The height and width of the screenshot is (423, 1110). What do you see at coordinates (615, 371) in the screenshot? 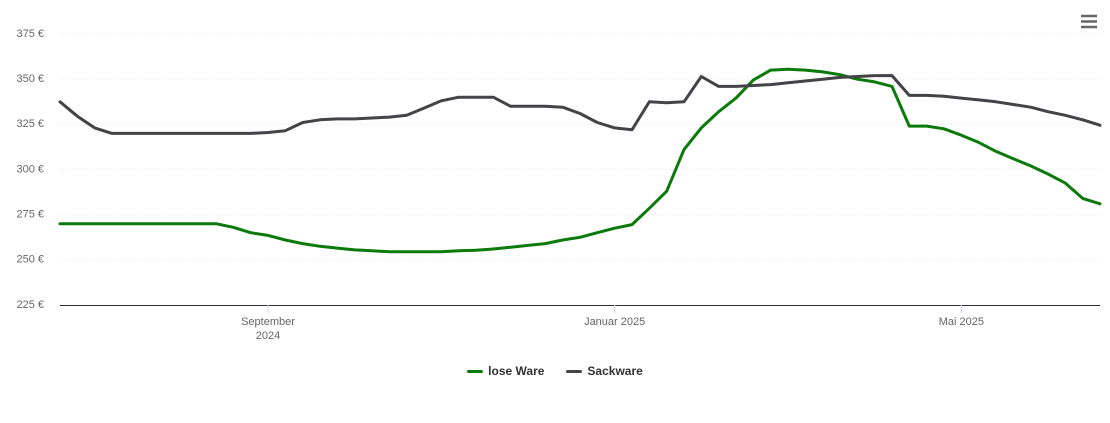
I see `legend-label: Sackware` at bounding box center [615, 371].